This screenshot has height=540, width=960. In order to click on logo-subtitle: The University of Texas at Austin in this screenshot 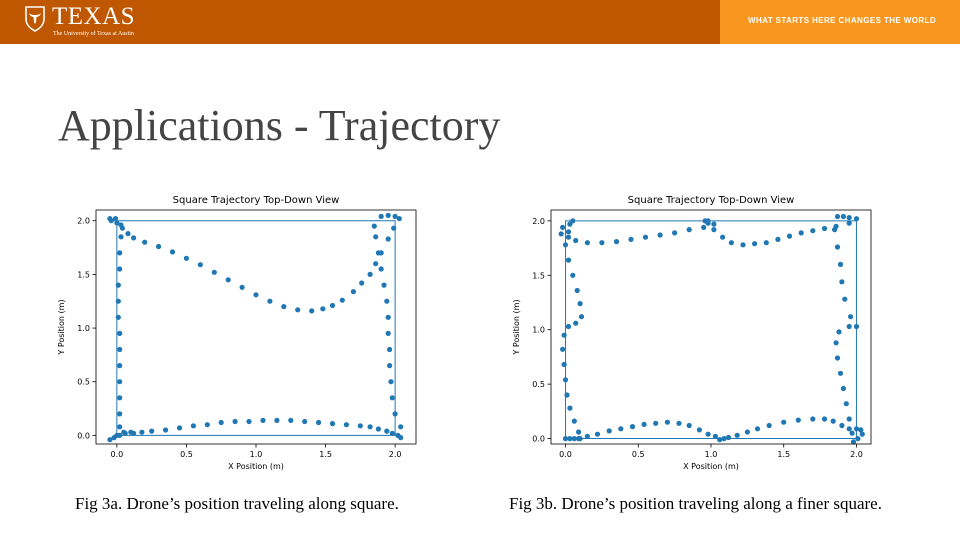, I will do `click(93, 34)`.